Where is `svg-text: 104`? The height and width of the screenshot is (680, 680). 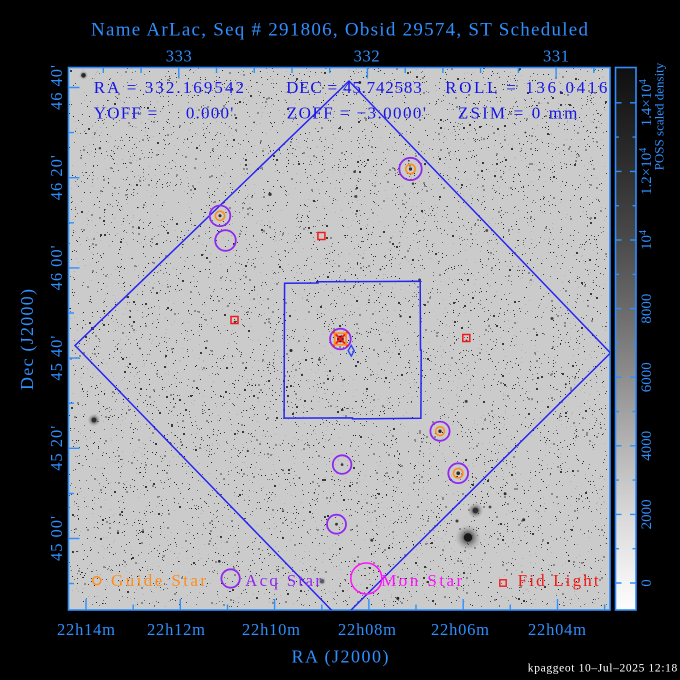
svg-text: 104 is located at coordinates (646, 240).